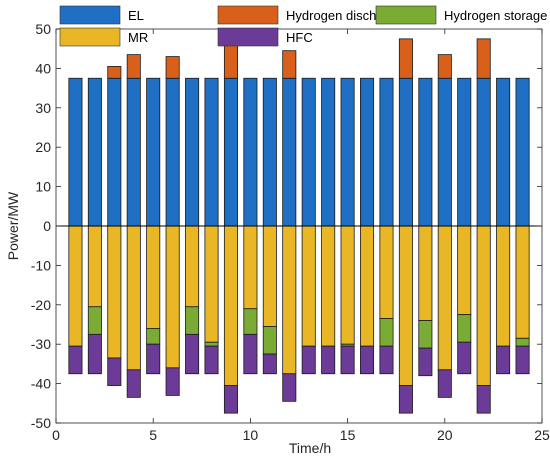 The image size is (550, 463). I want to click on x-tick-label: 5, so click(153, 435).